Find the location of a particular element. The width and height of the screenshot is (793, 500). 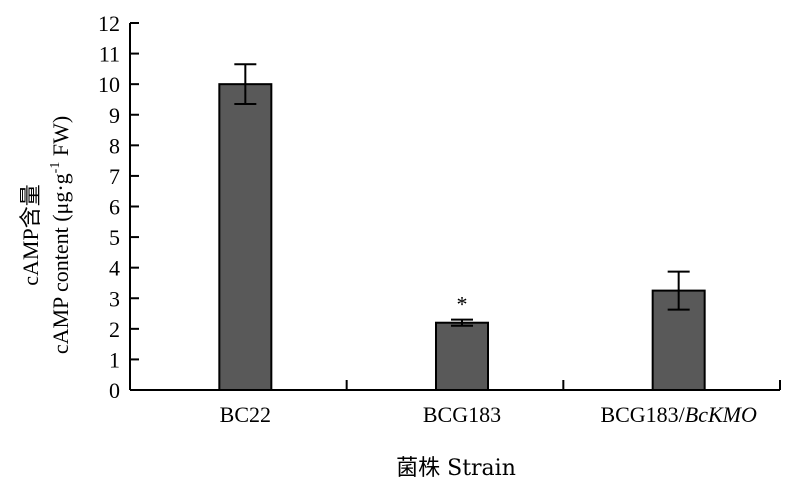

y-tick-label: 11 is located at coordinates (109, 54).